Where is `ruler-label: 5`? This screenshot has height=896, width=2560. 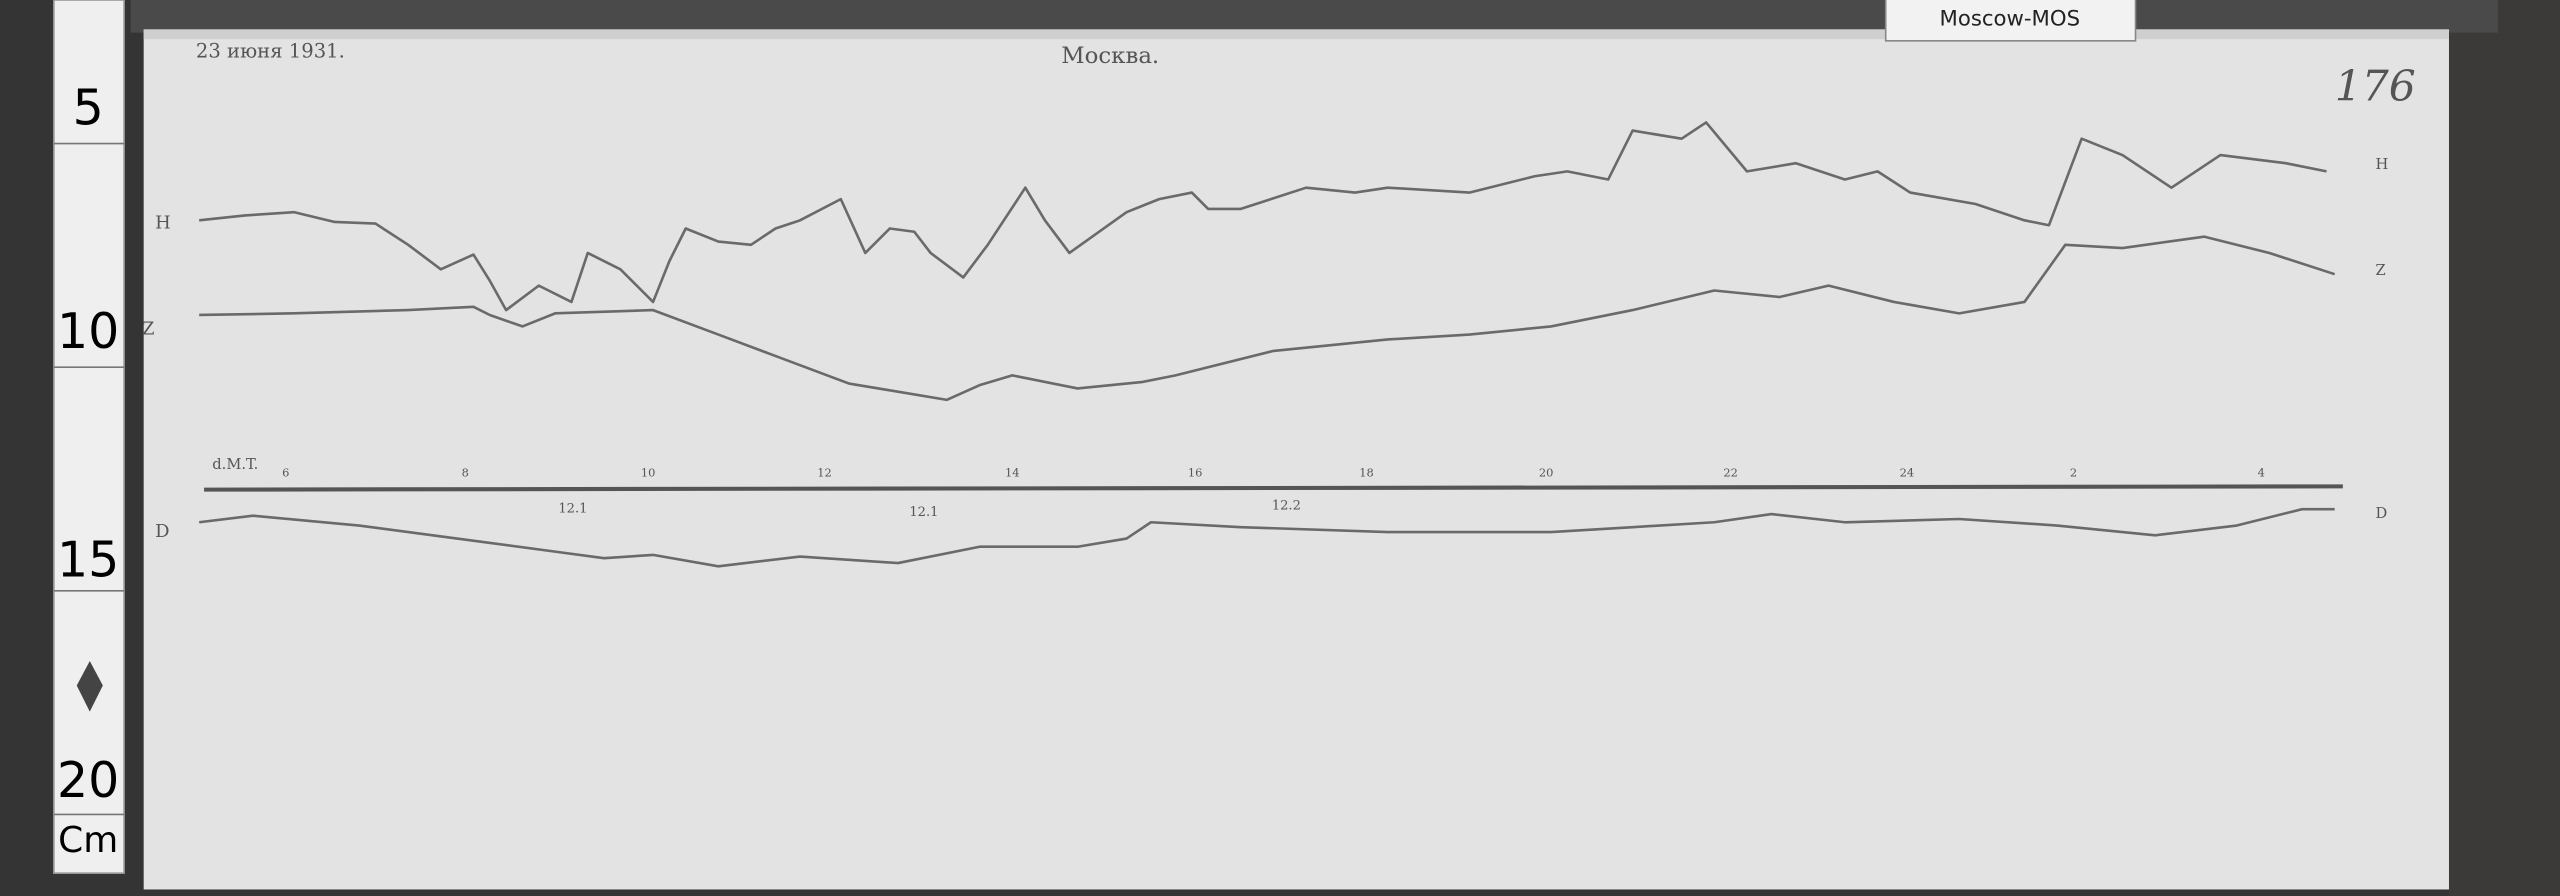
ruler-label: 5 is located at coordinates (88, 107).